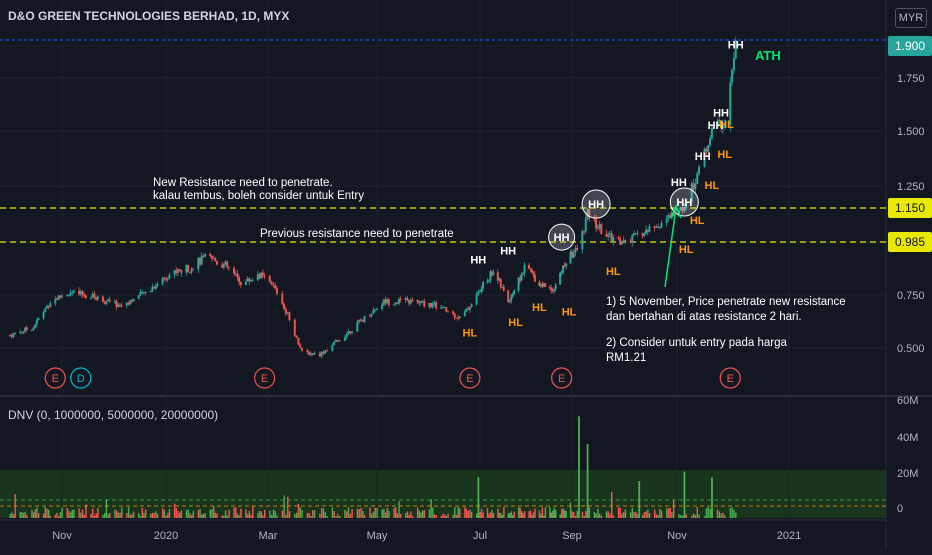 The image size is (932, 555). Describe the element at coordinates (910, 46) in the screenshot. I see `price-badge` at that location.